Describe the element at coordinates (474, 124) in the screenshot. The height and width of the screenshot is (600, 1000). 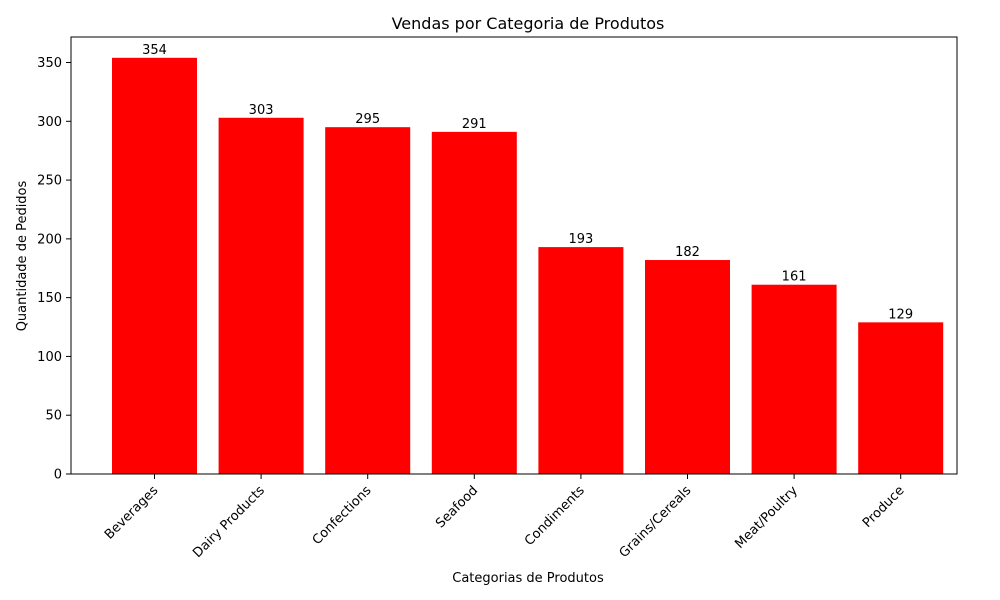
I see `data-label-3: 291` at that location.